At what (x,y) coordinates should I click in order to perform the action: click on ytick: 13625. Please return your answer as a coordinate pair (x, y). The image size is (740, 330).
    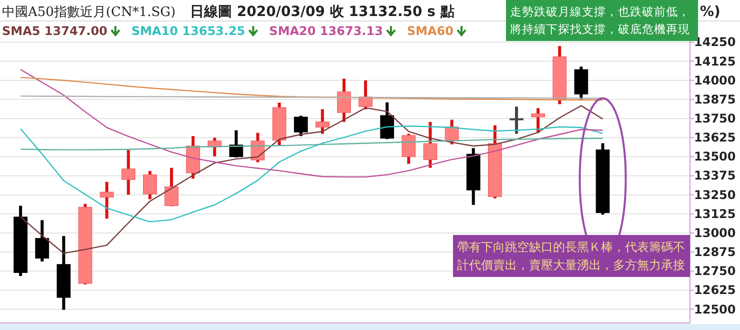
    Looking at the image, I should click on (715, 137).